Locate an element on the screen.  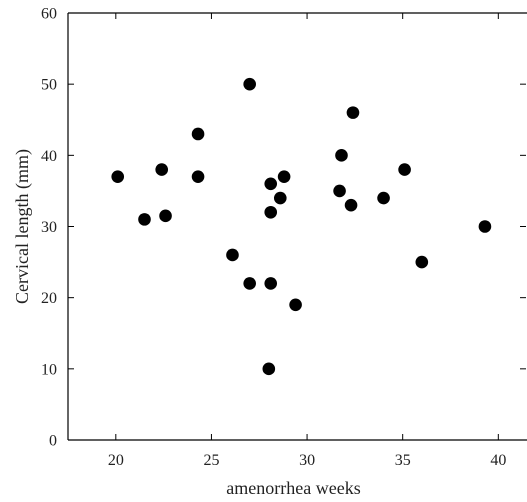
y-tick-label: 10 is located at coordinates (49, 369).